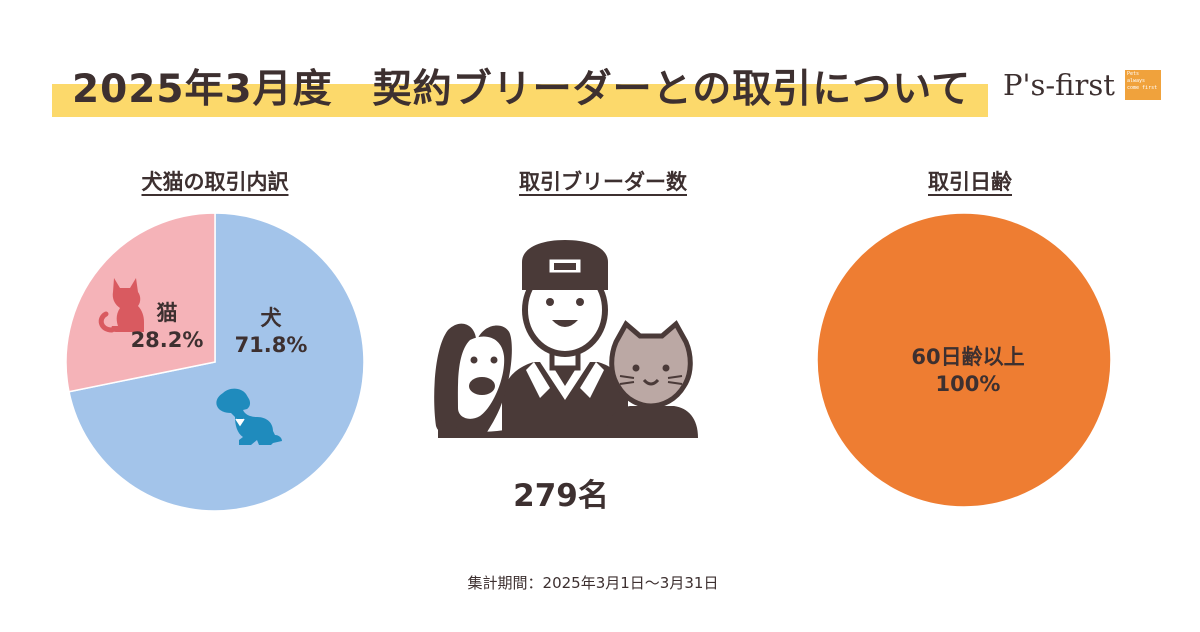 This screenshot has height=632, width=1200. What do you see at coordinates (271, 345) in the screenshot?
I see `dog-slice-value: 71.8%` at bounding box center [271, 345].